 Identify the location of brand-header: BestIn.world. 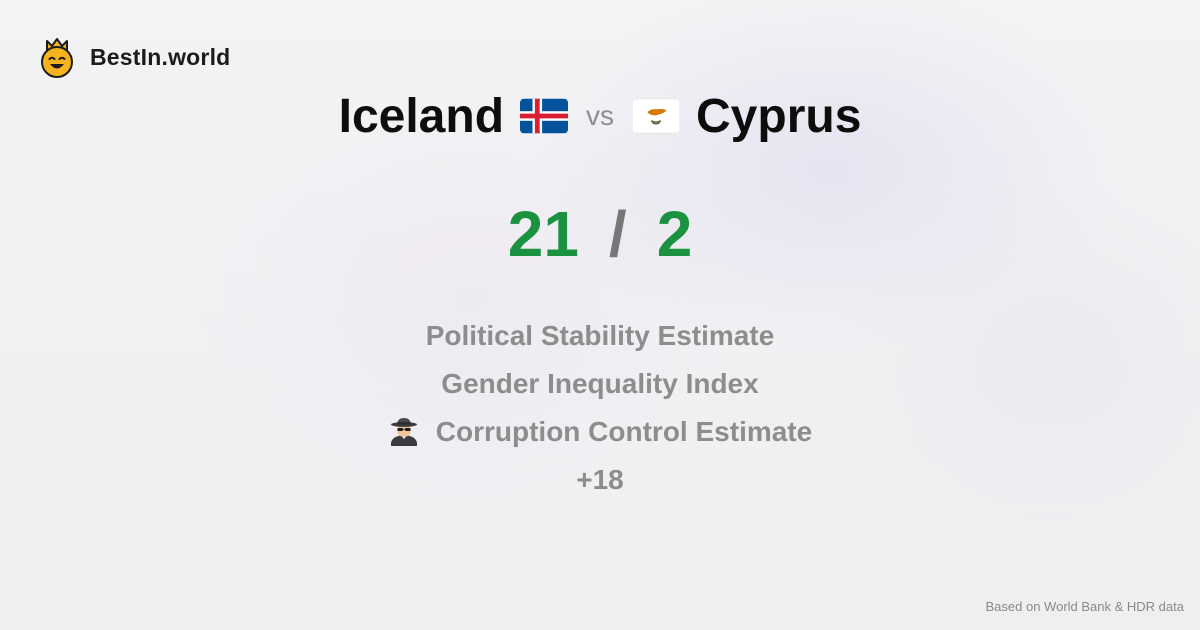
(134, 57).